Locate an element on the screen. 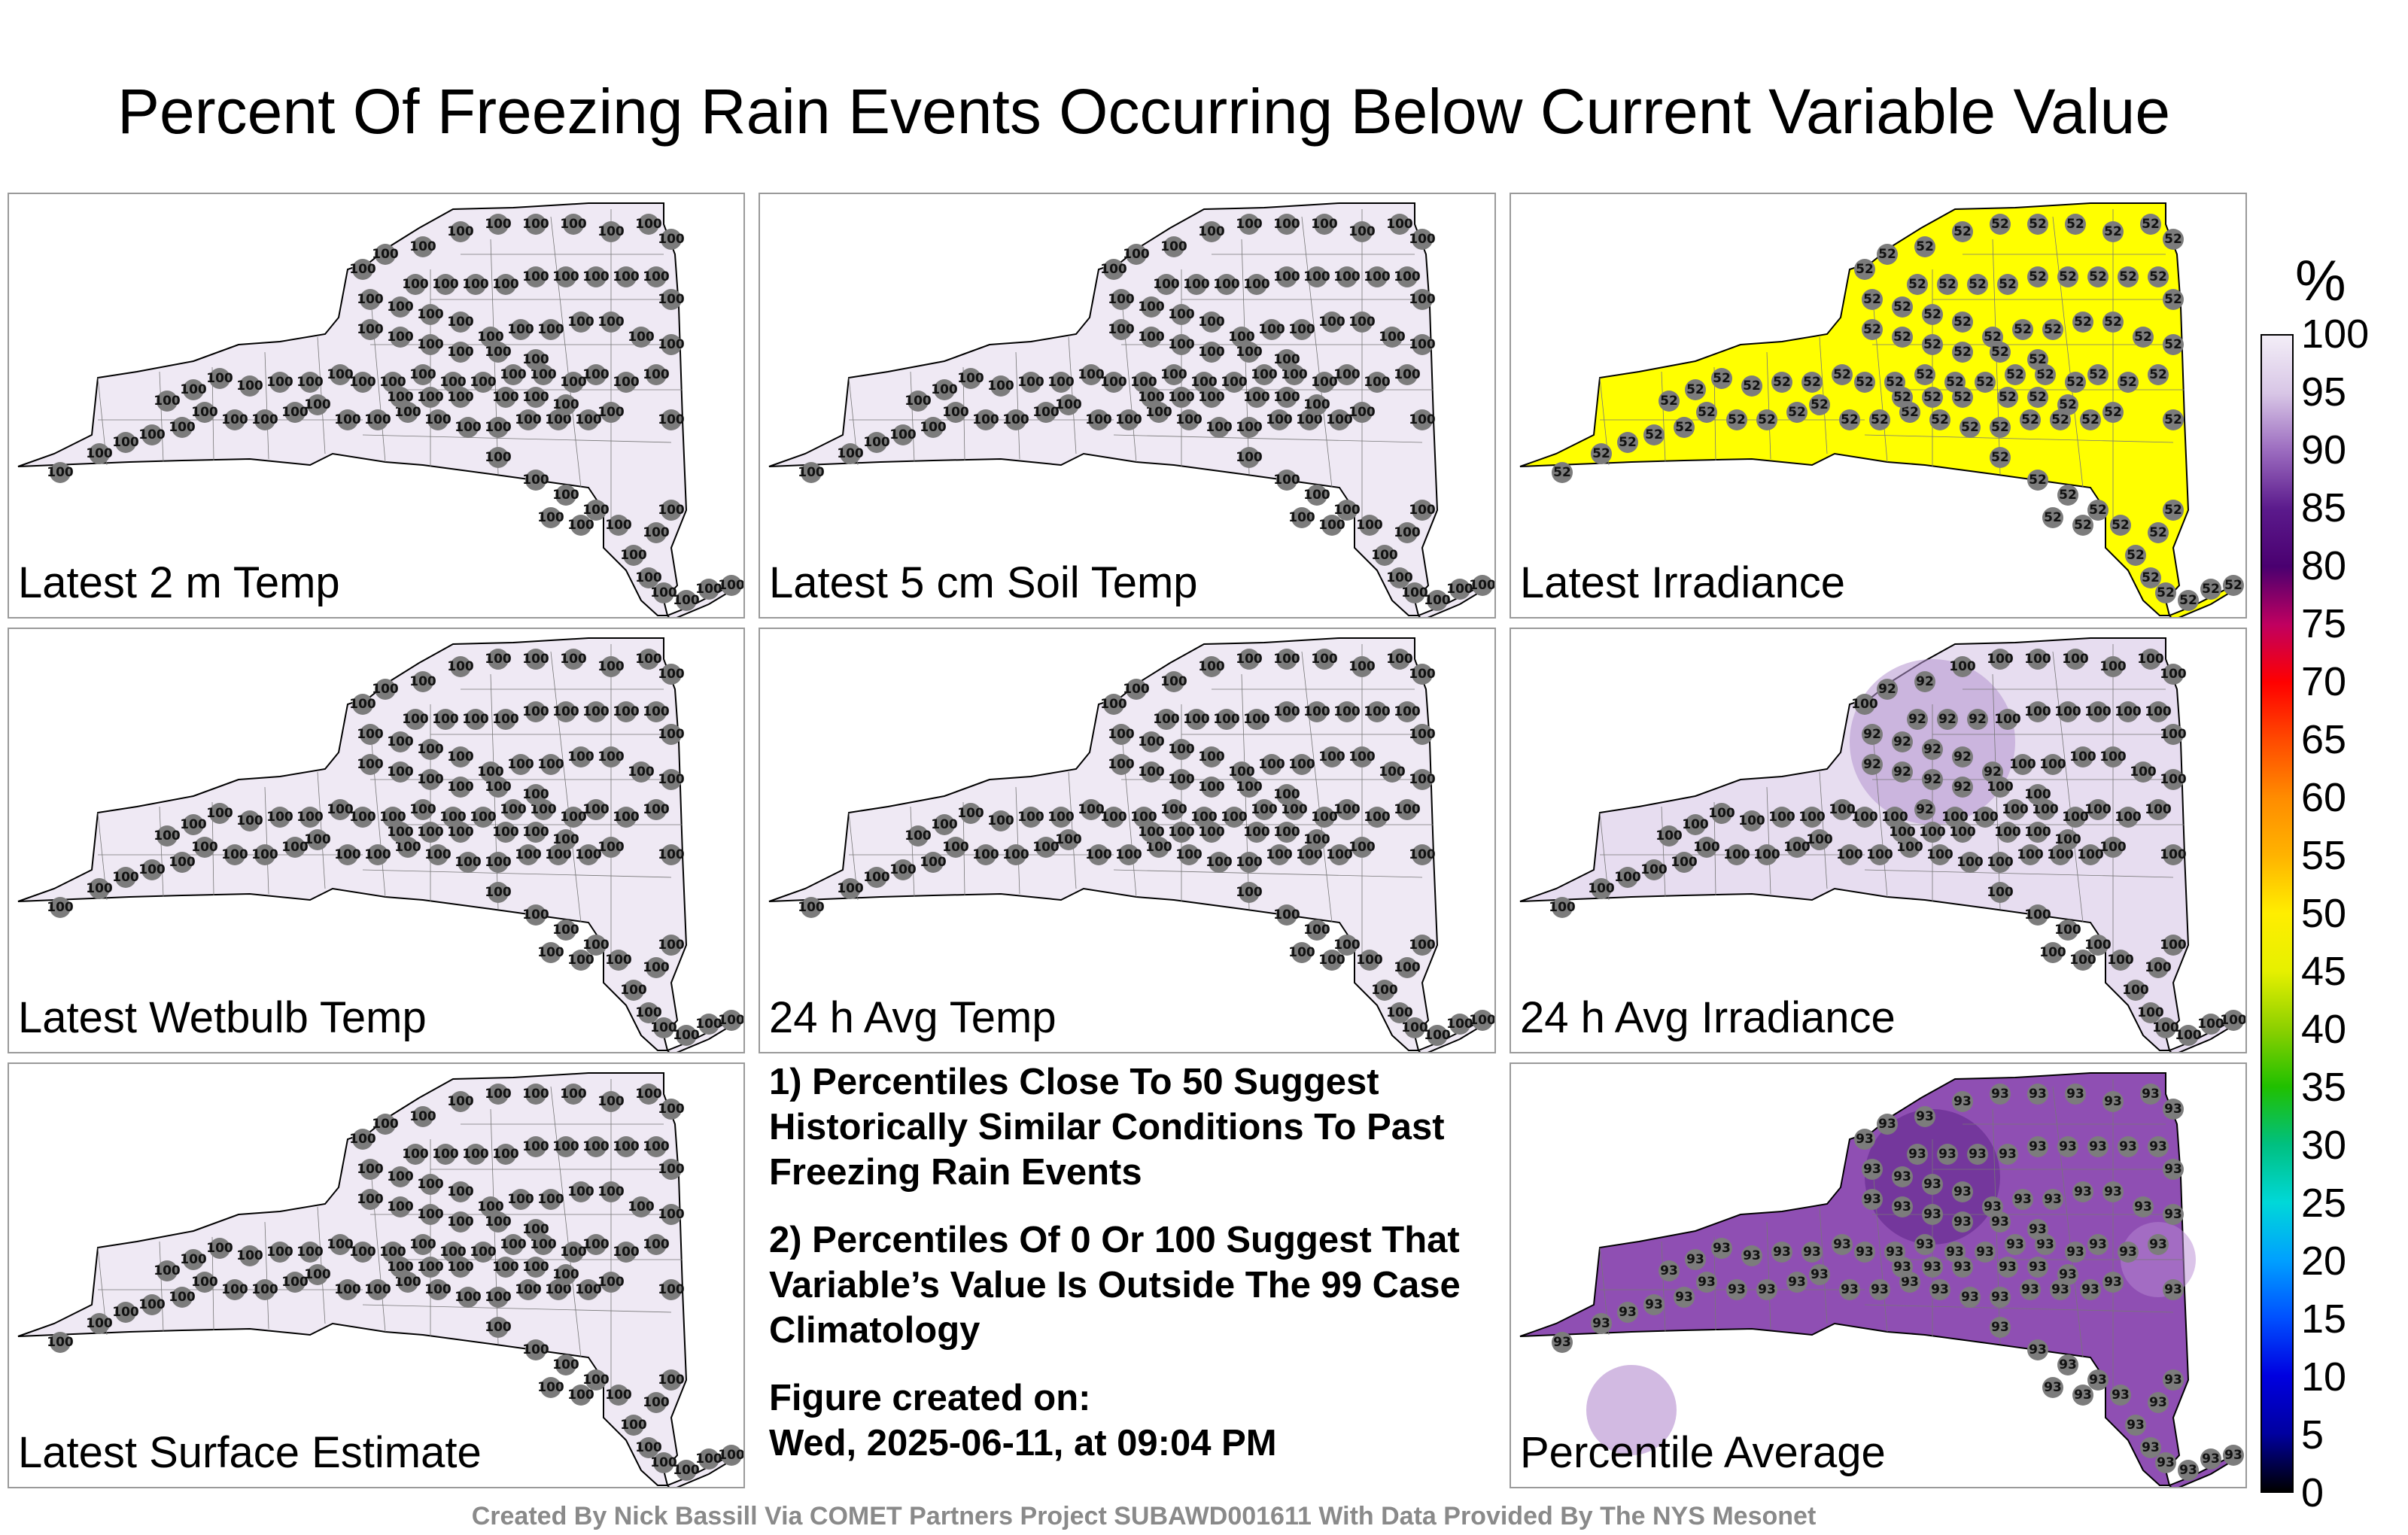 This screenshot has width=2408, height=1535. panel-label: Percentile Average is located at coordinates (1703, 1452).